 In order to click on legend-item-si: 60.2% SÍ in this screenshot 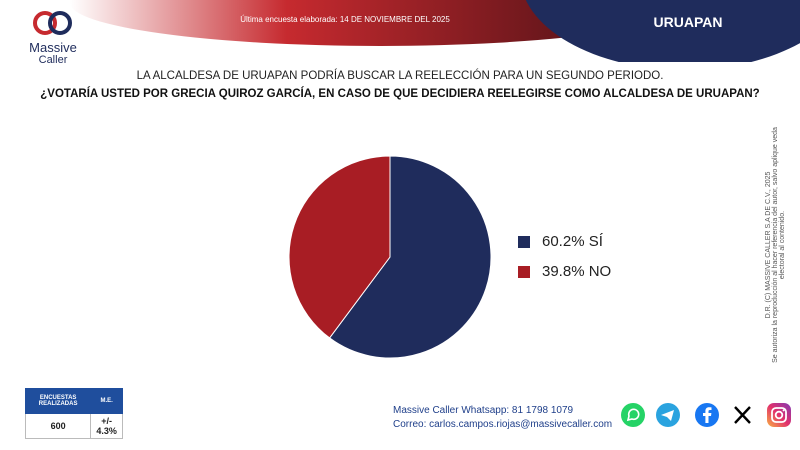, I will do `click(560, 241)`.